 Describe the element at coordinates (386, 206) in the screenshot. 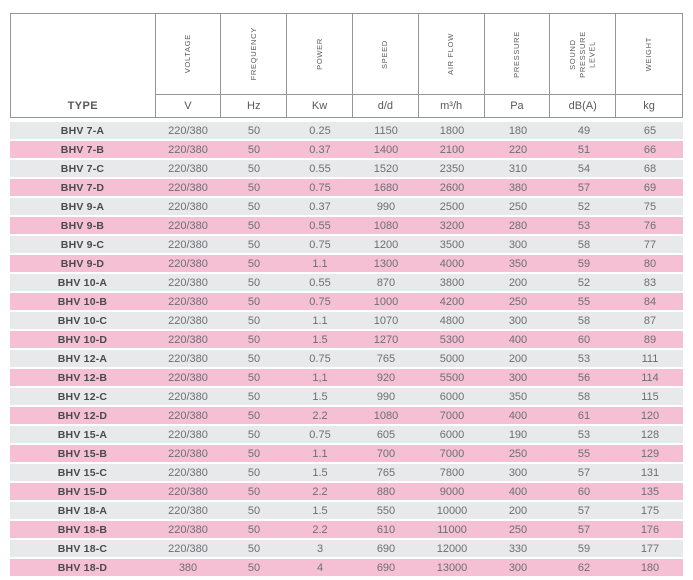

I see `row-speed: 990` at that location.